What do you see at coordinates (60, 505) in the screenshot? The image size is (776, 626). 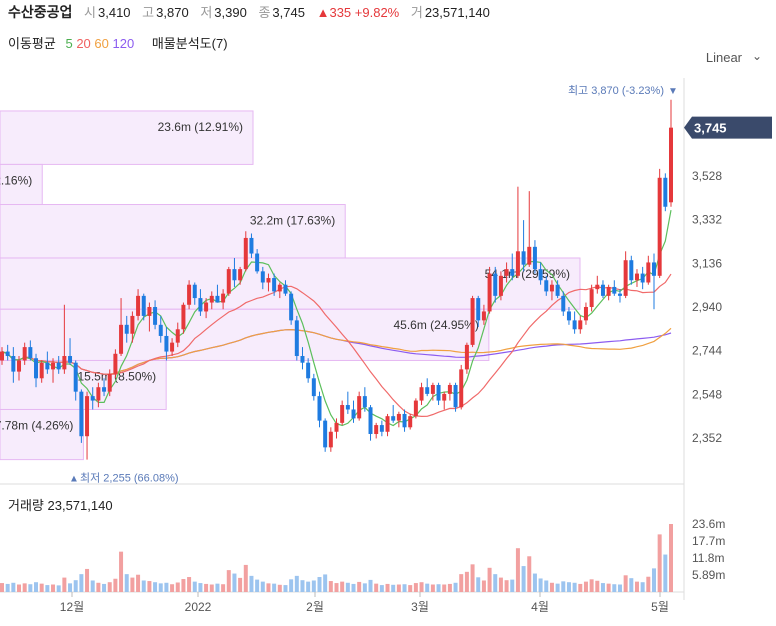 I see `volume-pane-title: 거래량 23,571,140` at bounding box center [60, 505].